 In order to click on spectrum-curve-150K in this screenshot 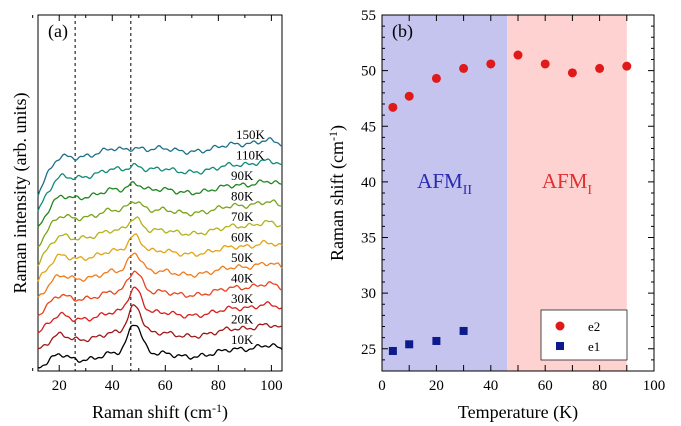, I will do `click(160, 166)`.